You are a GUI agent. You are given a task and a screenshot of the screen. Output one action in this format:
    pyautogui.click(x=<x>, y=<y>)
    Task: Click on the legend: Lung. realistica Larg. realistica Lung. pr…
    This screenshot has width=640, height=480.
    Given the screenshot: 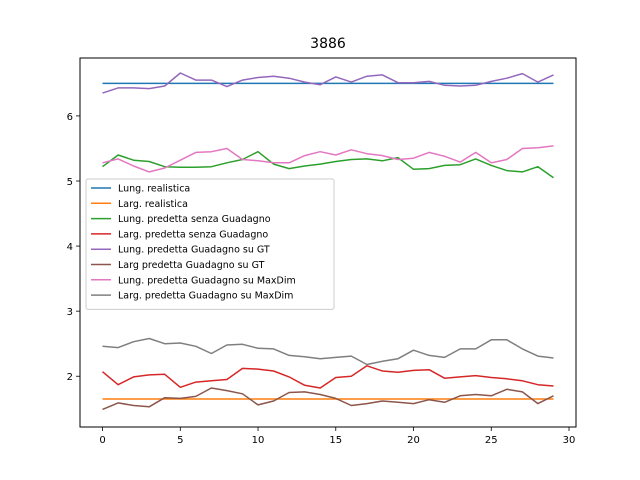 What is the action you would take?
    pyautogui.click(x=210, y=244)
    